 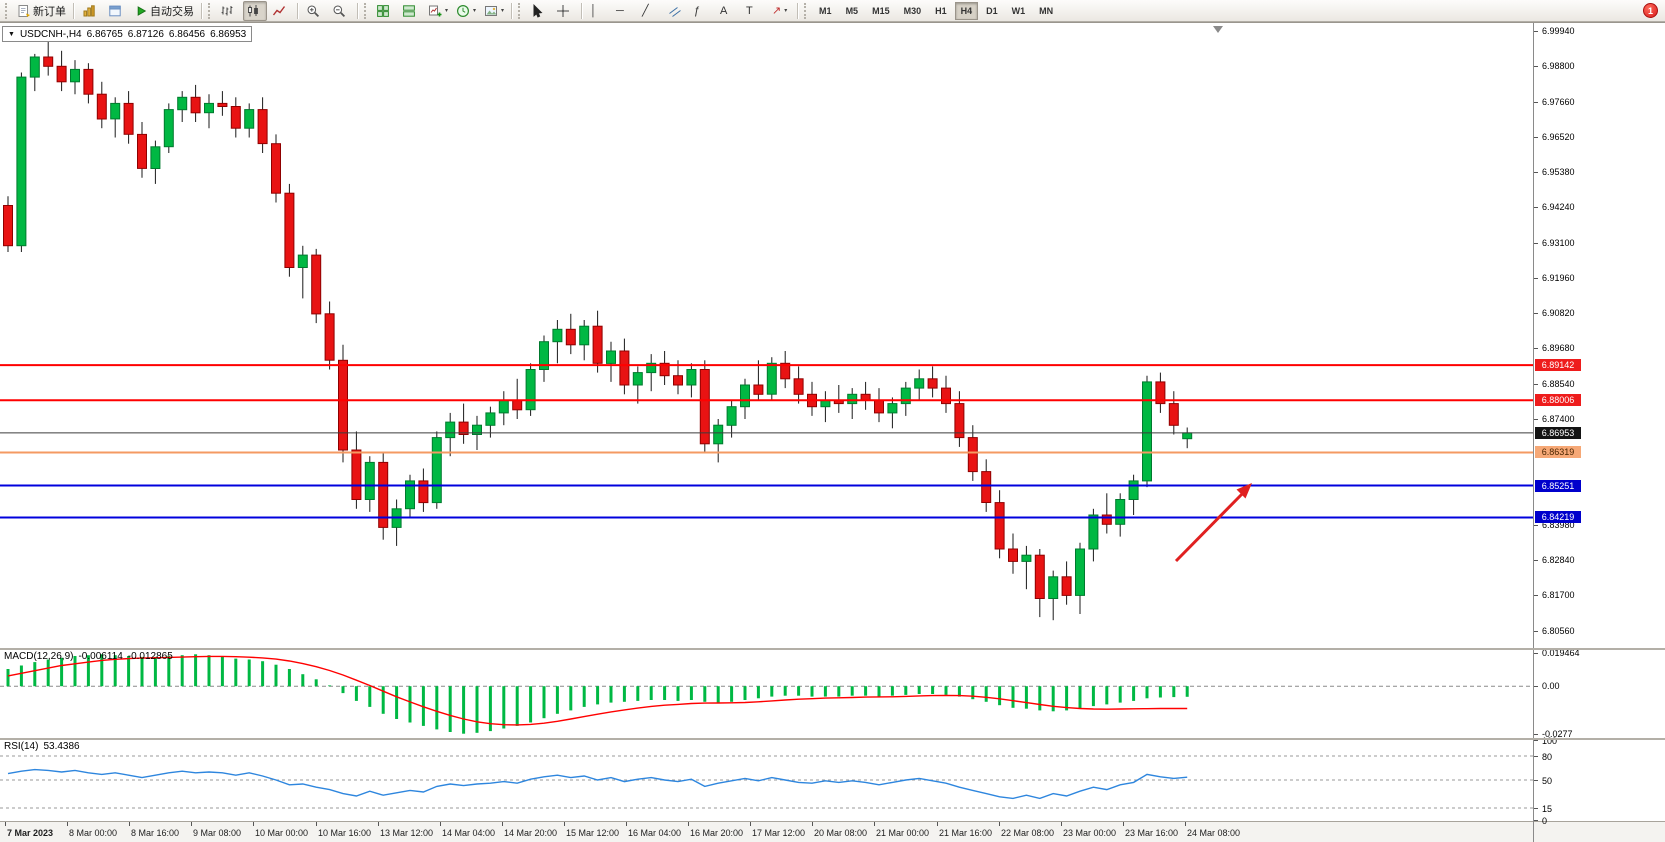 I want to click on notifications-badge: 1, so click(x=1650, y=10).